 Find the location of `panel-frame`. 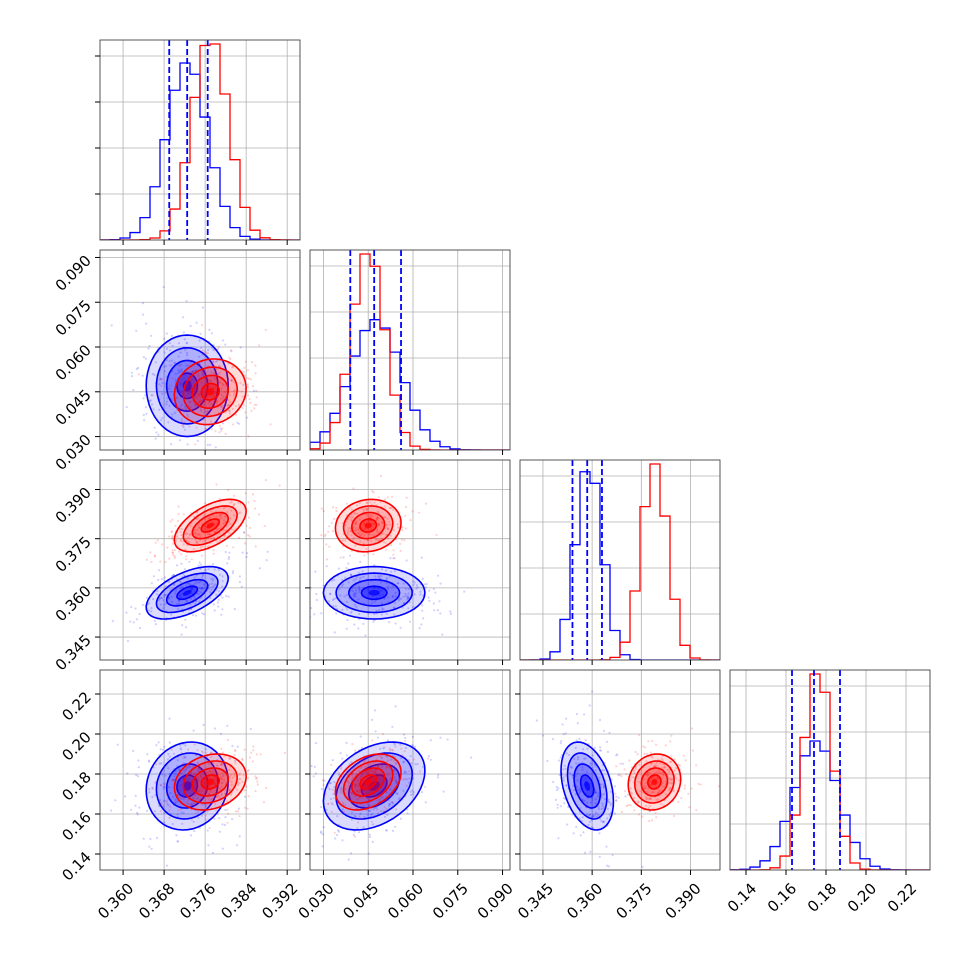

panel-frame is located at coordinates (620, 560).